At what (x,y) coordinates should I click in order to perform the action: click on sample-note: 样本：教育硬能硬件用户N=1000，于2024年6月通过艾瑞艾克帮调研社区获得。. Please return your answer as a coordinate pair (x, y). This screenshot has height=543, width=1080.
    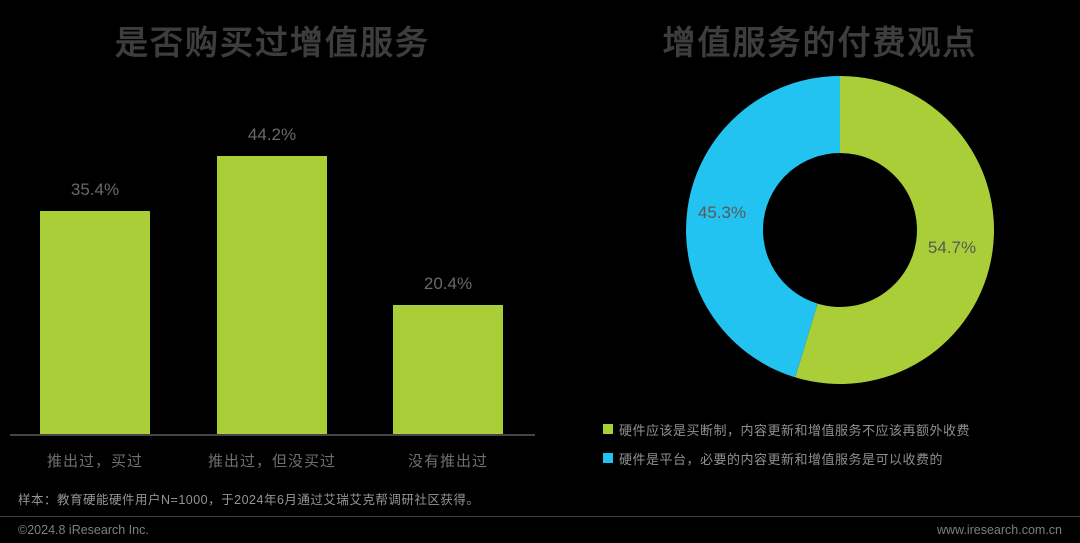
    Looking at the image, I should click on (249, 500).